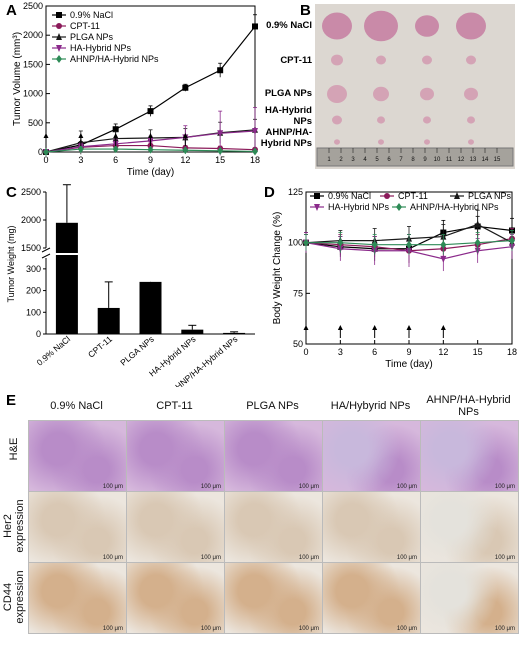 The image size is (521, 645). Describe the element at coordinates (35, 123) in the screenshot. I see `y-tick-label: 500` at that location.